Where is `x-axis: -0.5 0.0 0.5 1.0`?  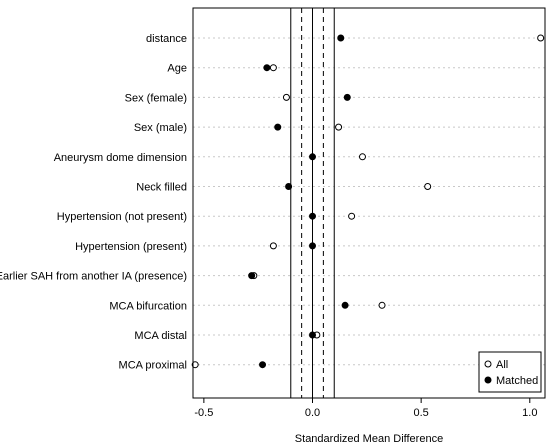 x-axis: -0.5 0.0 0.5 1.0 is located at coordinates (365, 408).